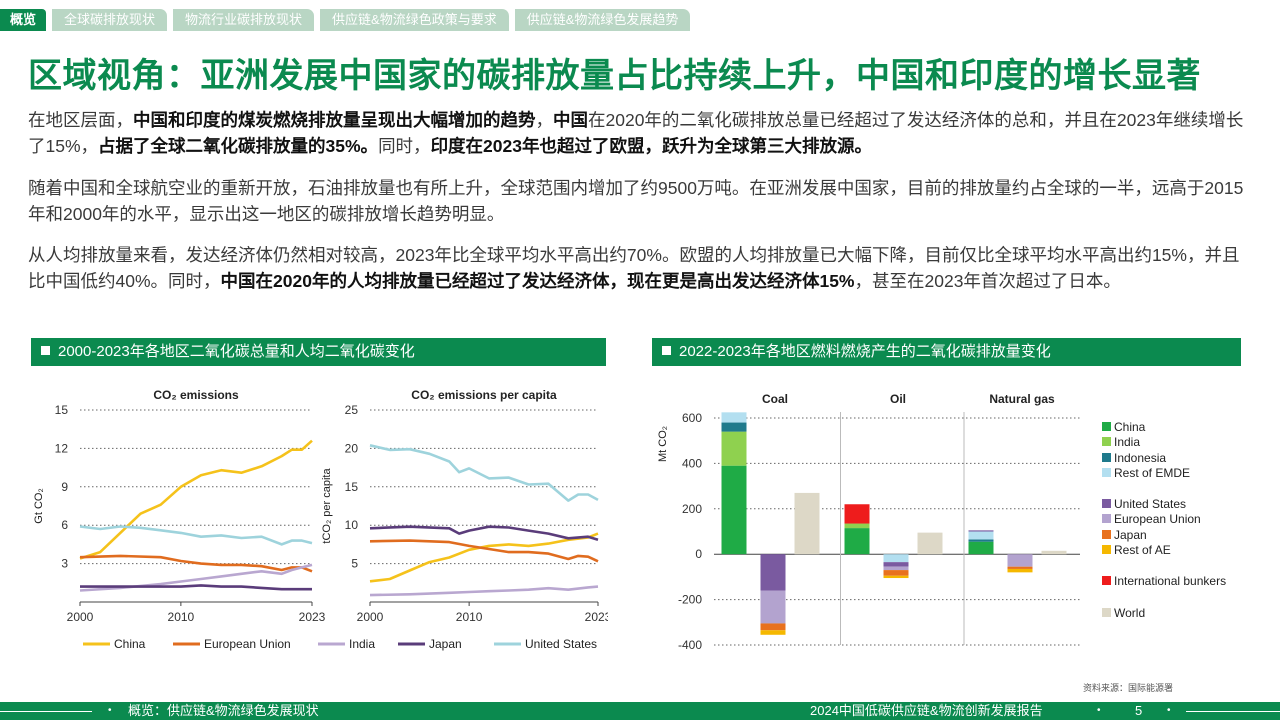 This screenshot has height=720, width=1280. What do you see at coordinates (651, 146) in the screenshot?
I see `highlight-text: 印度在2023年也超过了欧盟，跃升为全球第三大排放源。` at bounding box center [651, 146].